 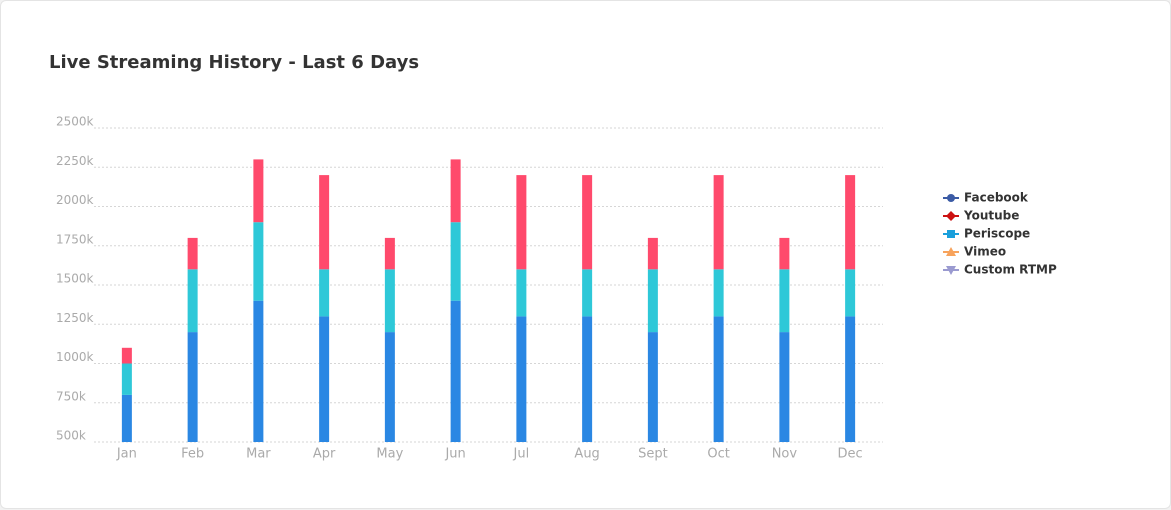 What do you see at coordinates (75, 122) in the screenshot?
I see `y-tick-label: 2500k` at bounding box center [75, 122].